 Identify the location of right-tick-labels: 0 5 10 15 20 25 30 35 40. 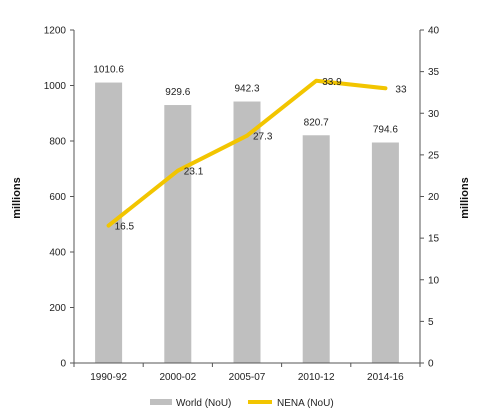
(434, 198).